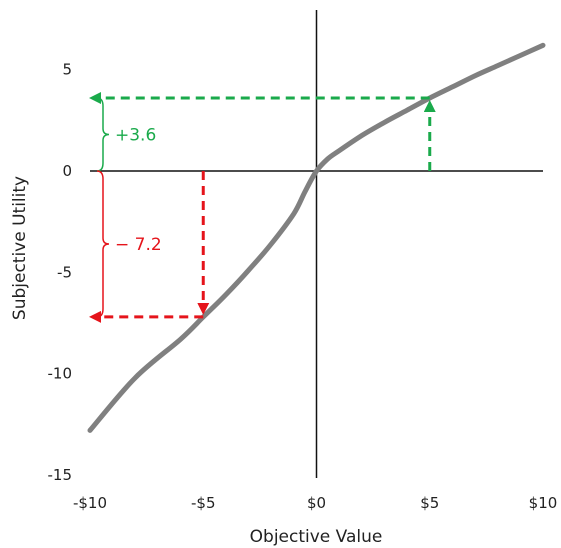 The width and height of the screenshot is (561, 548). What do you see at coordinates (67, 70) in the screenshot?
I see `y-tick-label: 5` at bounding box center [67, 70].